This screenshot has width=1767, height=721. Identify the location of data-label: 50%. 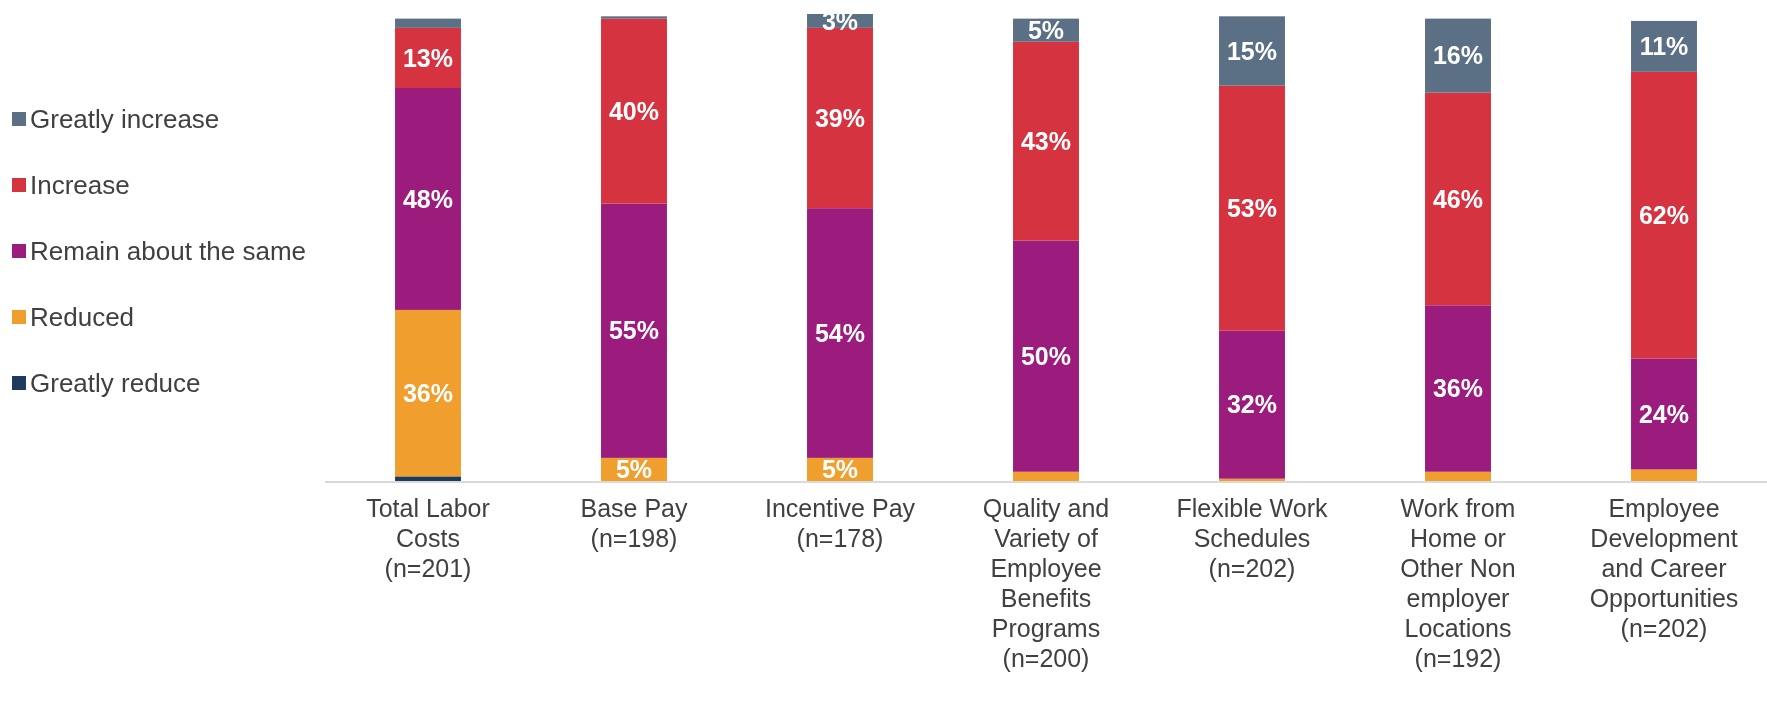
(1046, 355).